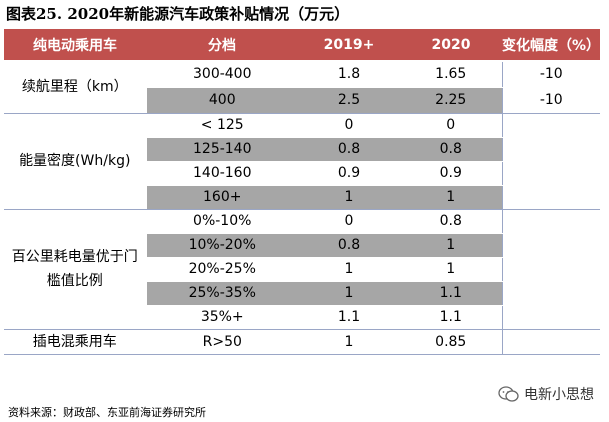 The height and width of the screenshot is (422, 609). I want to click on category-cell: 百公里耗电量优于门槛值比例, so click(75, 269).